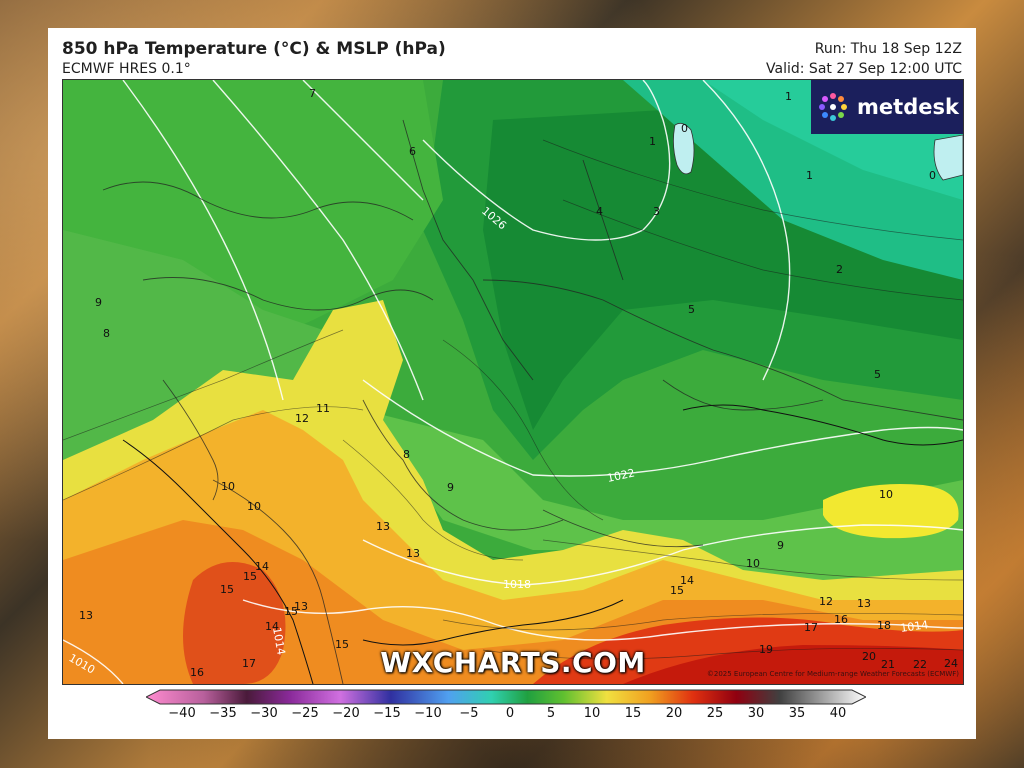 The height and width of the screenshot is (768, 1024). What do you see at coordinates (766, 649) in the screenshot?
I see `temp-label: 19` at bounding box center [766, 649].